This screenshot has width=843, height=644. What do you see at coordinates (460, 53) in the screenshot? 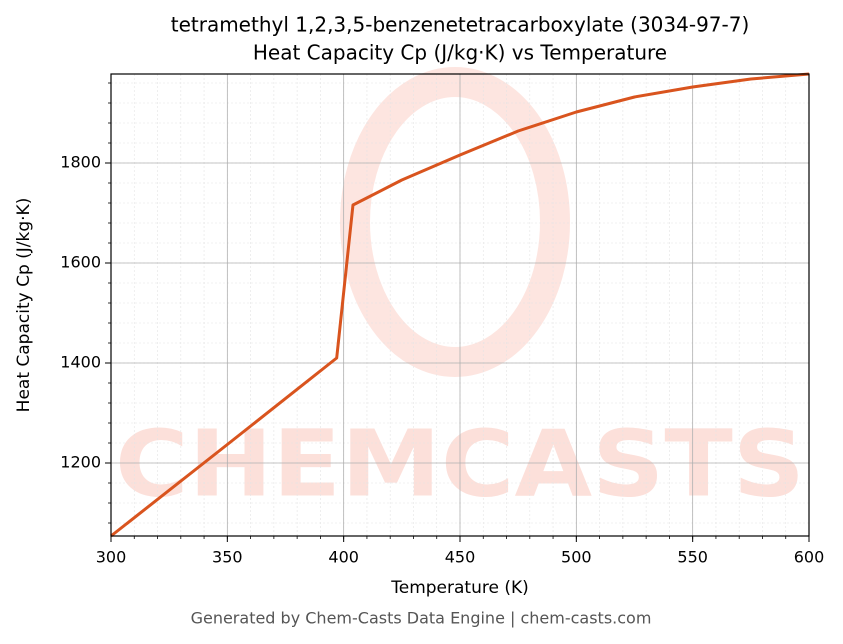
I see `chart-subtitle: Heat Capacity Cp (J/kg·K) vs Temperature` at bounding box center [460, 53].